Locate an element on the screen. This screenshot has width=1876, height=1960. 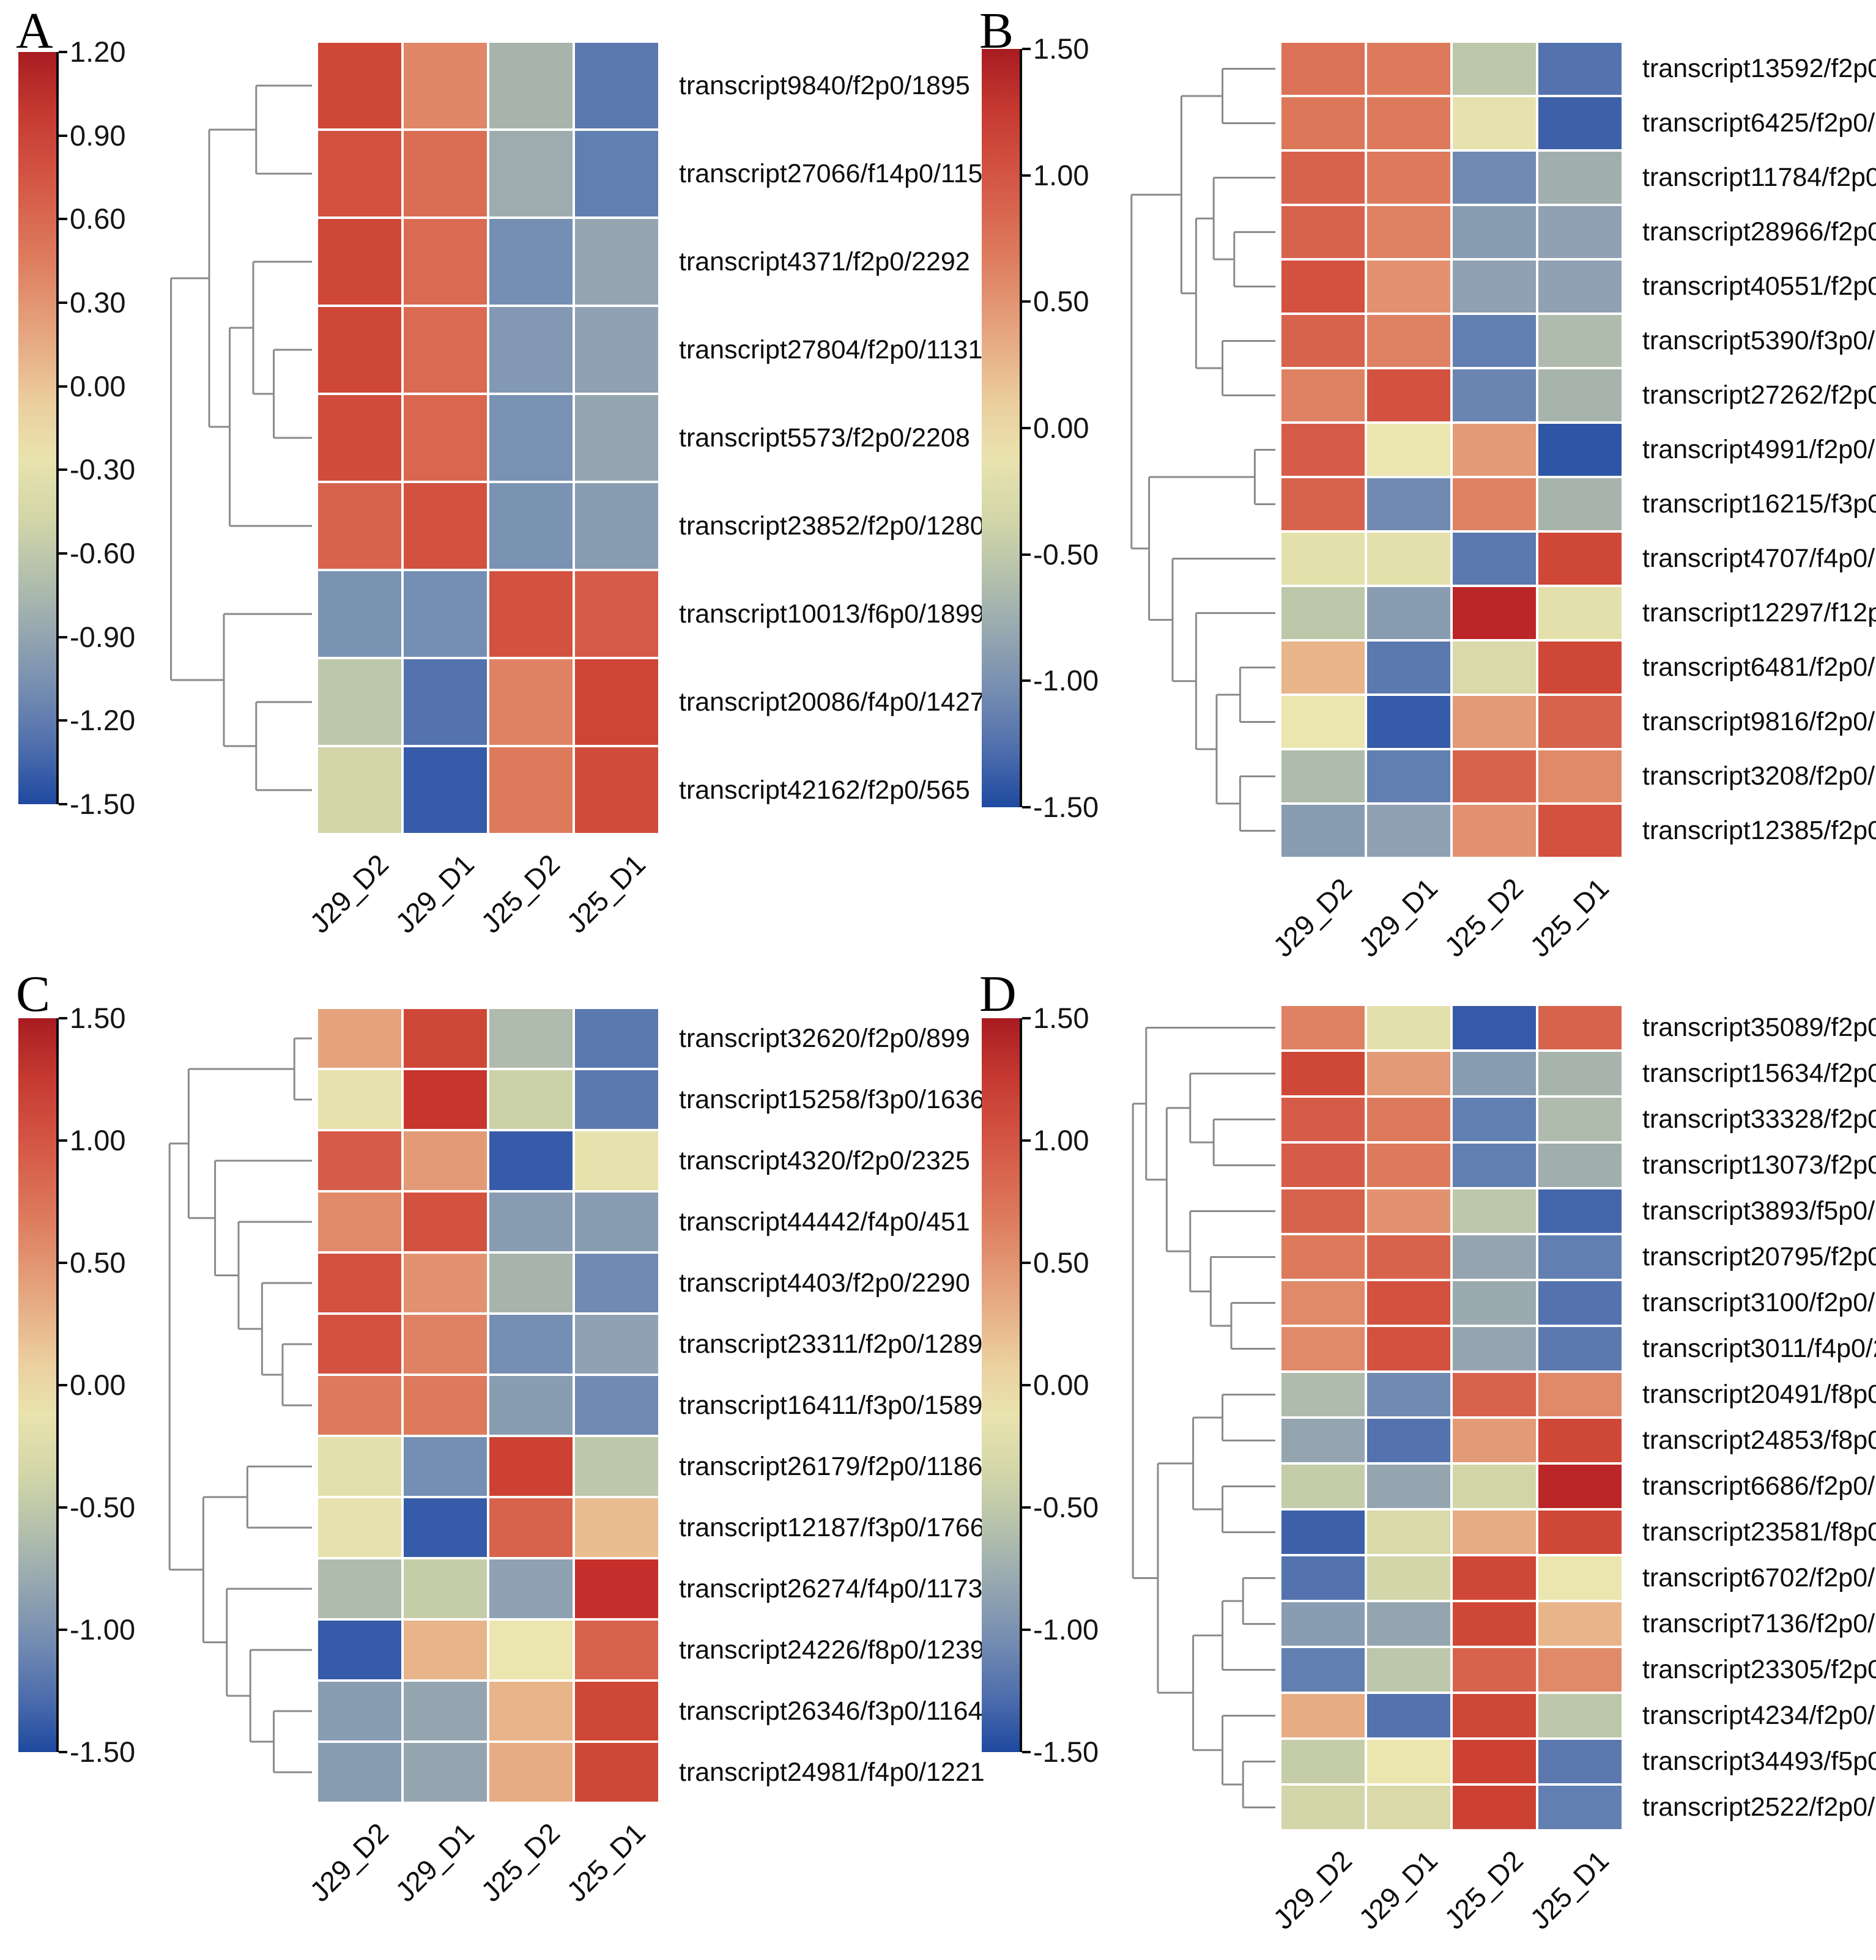
transcript-row-label: transcript28966/f2p0/1073 is located at coordinates (1759, 231).